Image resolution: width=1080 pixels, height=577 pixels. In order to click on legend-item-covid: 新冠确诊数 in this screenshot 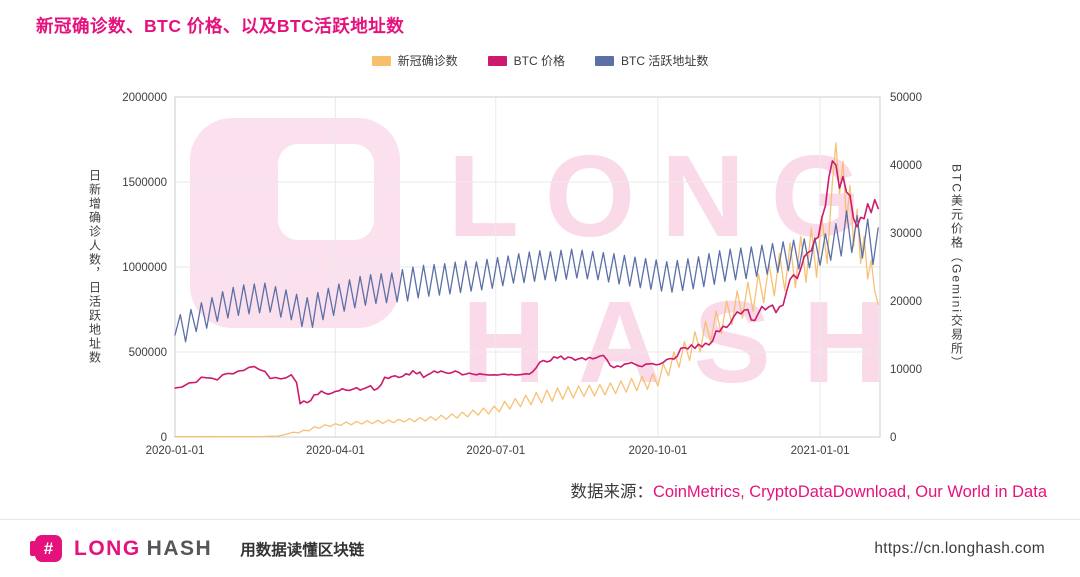, I will do `click(414, 60)`.